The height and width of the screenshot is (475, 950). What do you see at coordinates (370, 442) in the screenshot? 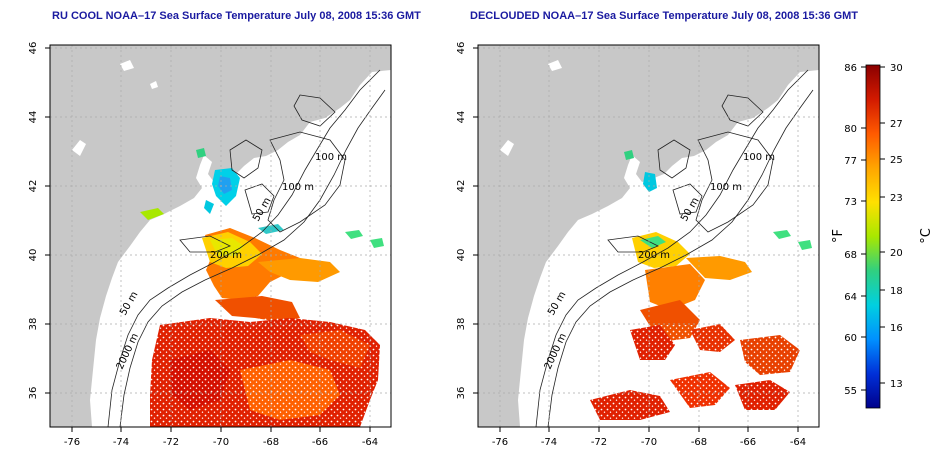
I see `left-x-tick-label: -64` at bounding box center [370, 442].